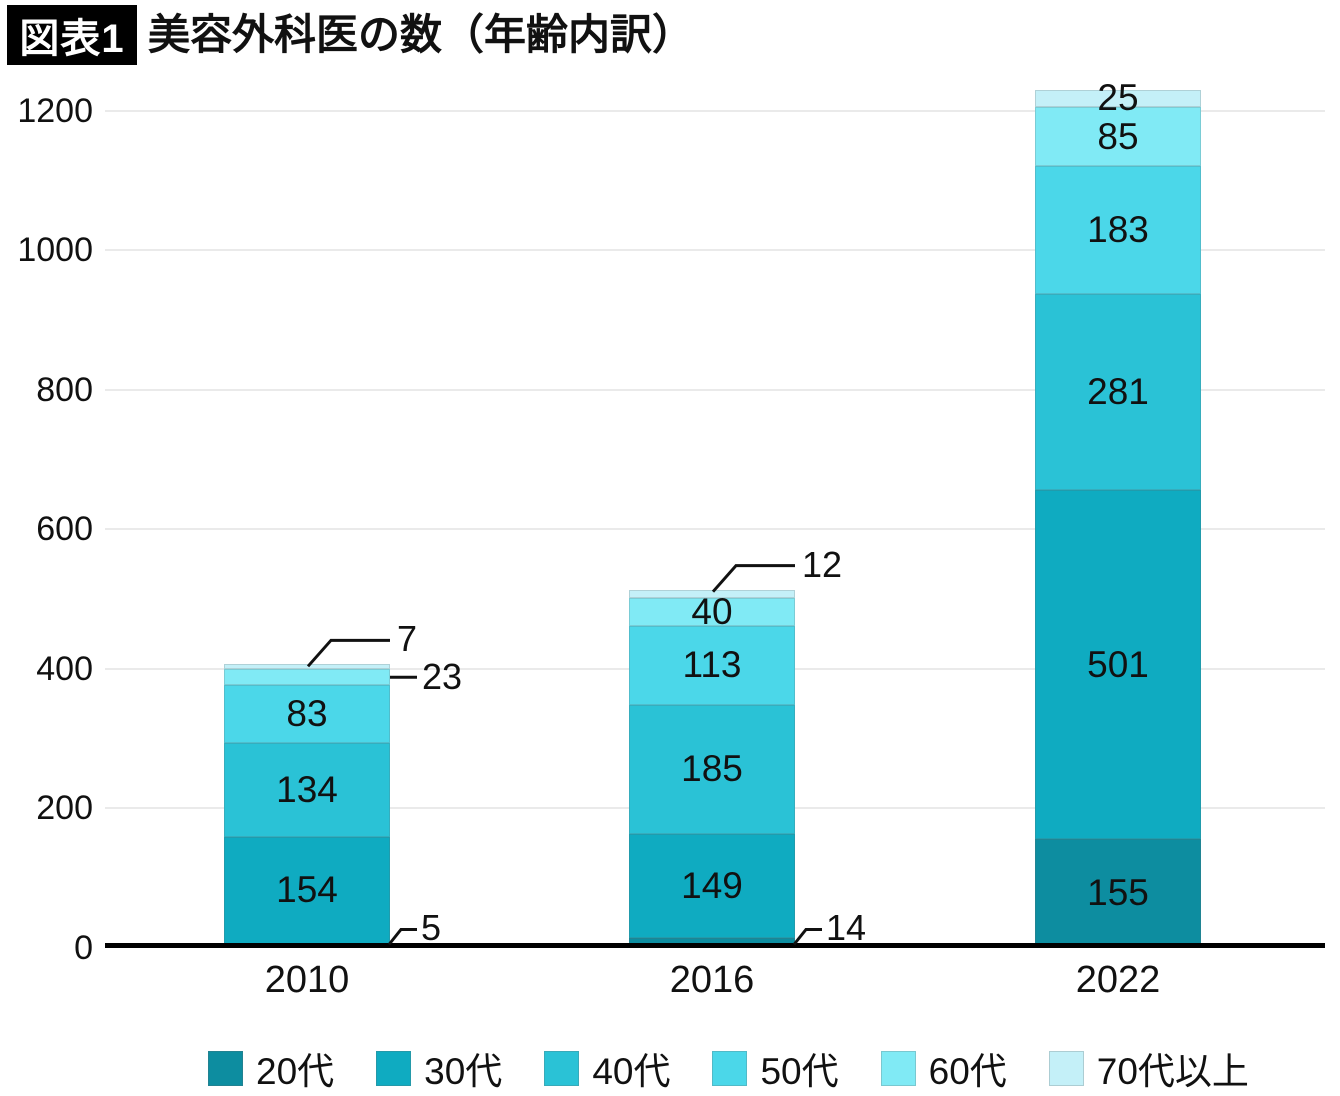 The height and width of the screenshot is (1096, 1340). I want to click on segment-value-label: 183, so click(1118, 230).